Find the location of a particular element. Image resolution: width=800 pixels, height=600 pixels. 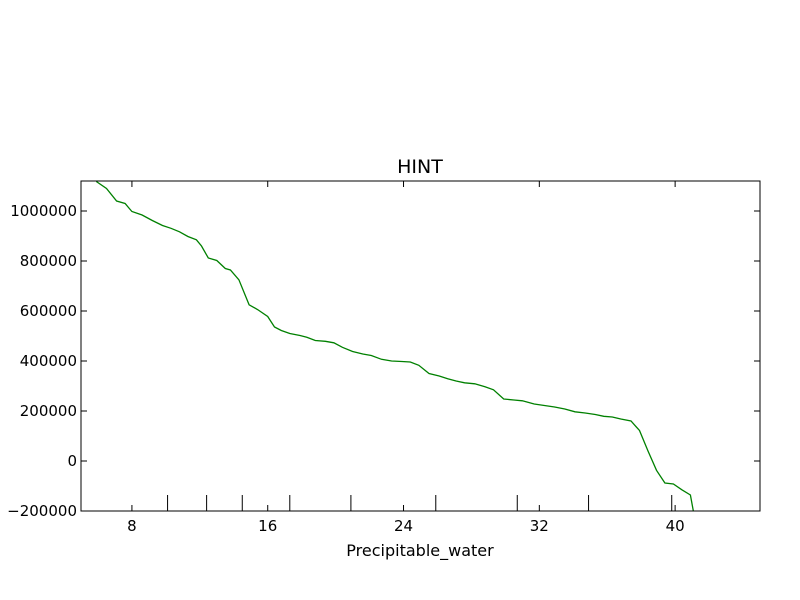

x-tick-label: 32 is located at coordinates (539, 526).